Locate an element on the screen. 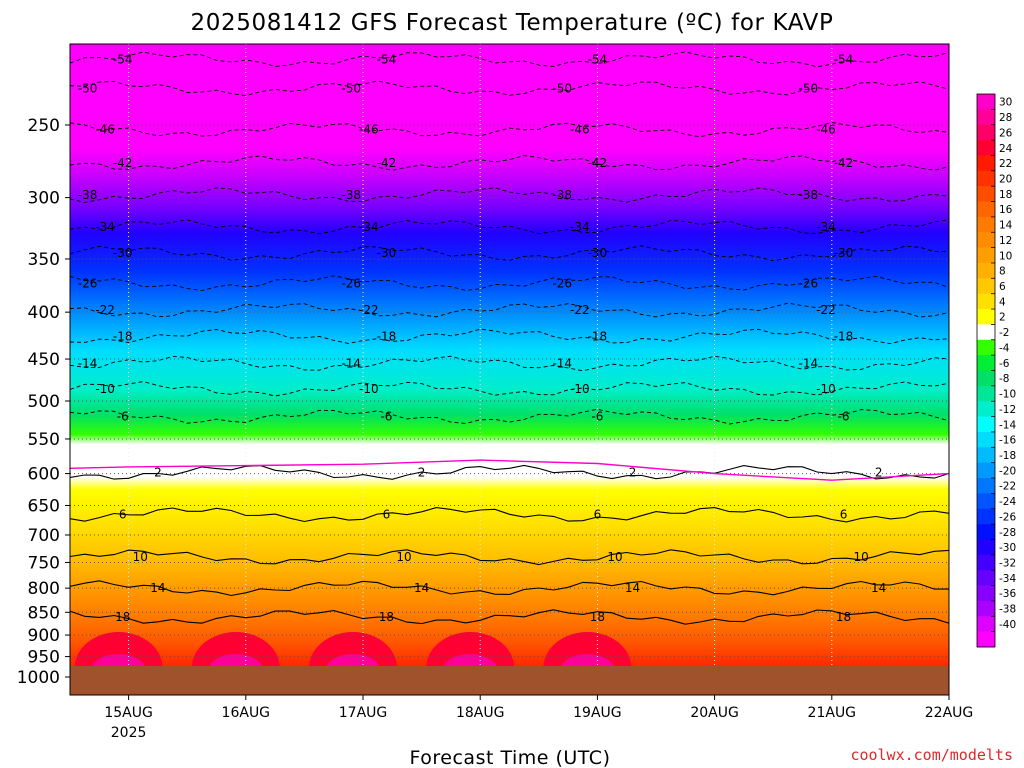 This screenshot has height=768, width=1024. colorbar-label: -28 is located at coordinates (1007, 533).